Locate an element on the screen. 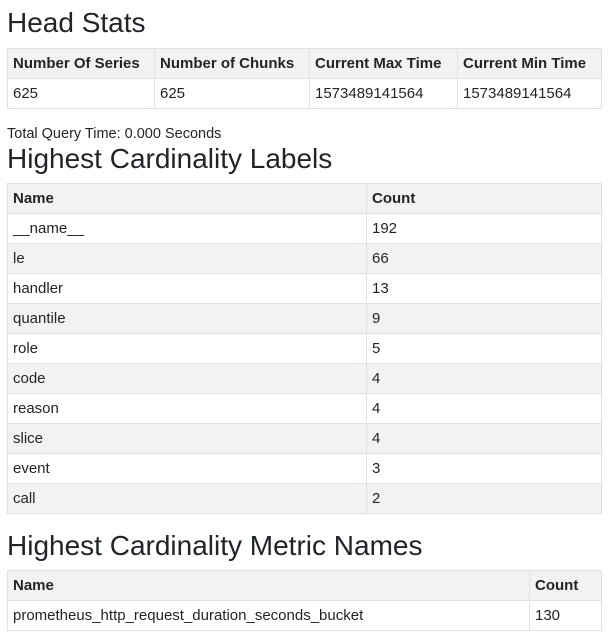 The image size is (608, 640). table-row: call 2 is located at coordinates (304, 498).